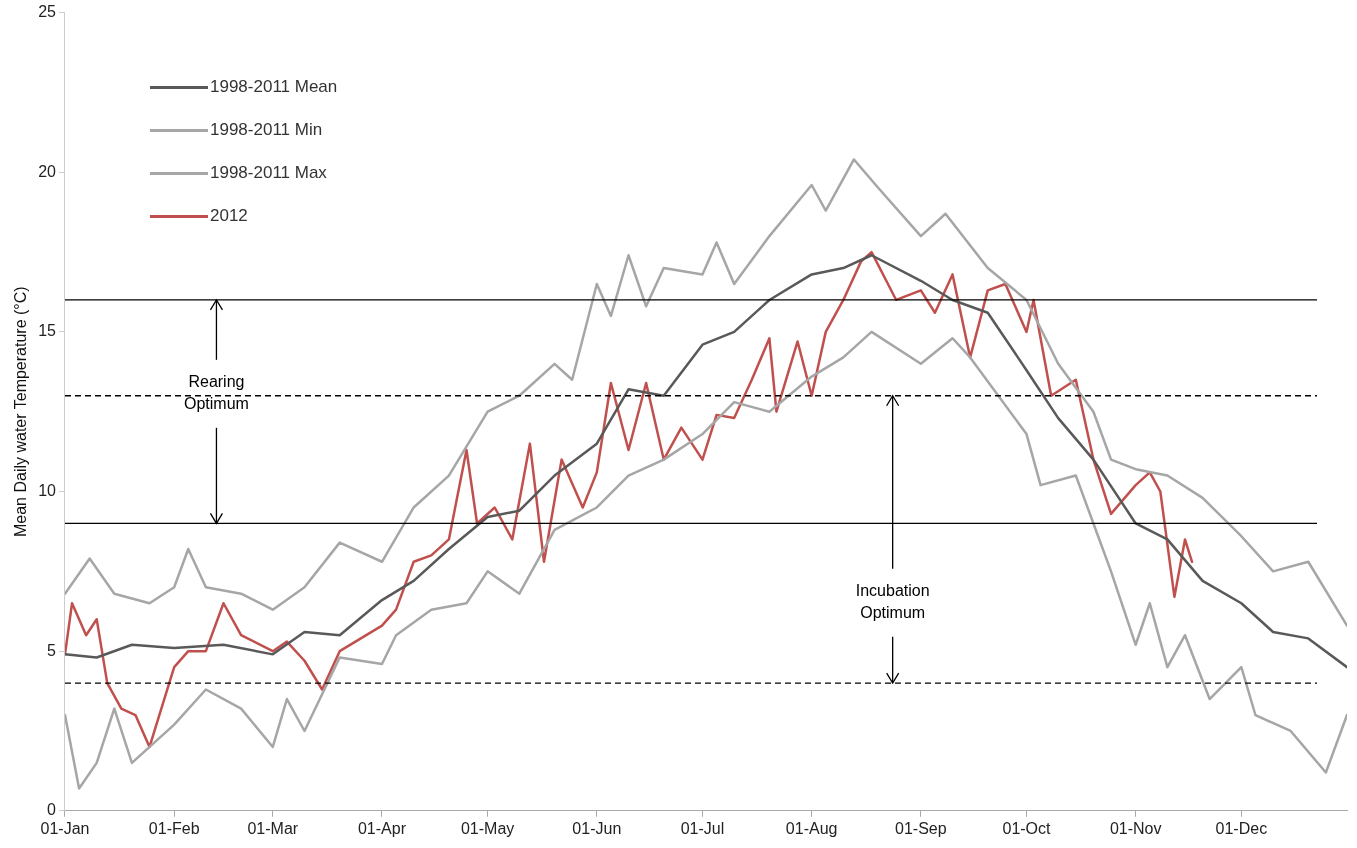 The image size is (1357, 848). What do you see at coordinates (47, 490) in the screenshot?
I see `y-tick-label: 10` at bounding box center [47, 490].